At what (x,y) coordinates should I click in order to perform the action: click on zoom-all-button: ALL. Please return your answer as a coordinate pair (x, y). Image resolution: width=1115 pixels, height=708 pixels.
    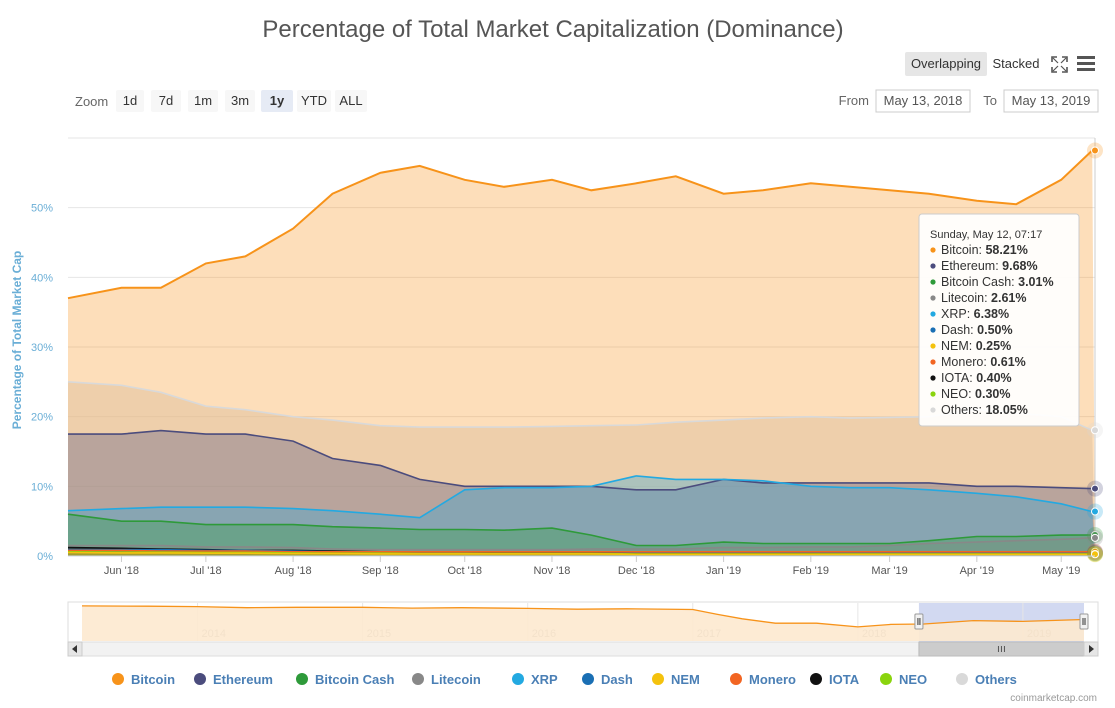
    Looking at the image, I should click on (350, 100).